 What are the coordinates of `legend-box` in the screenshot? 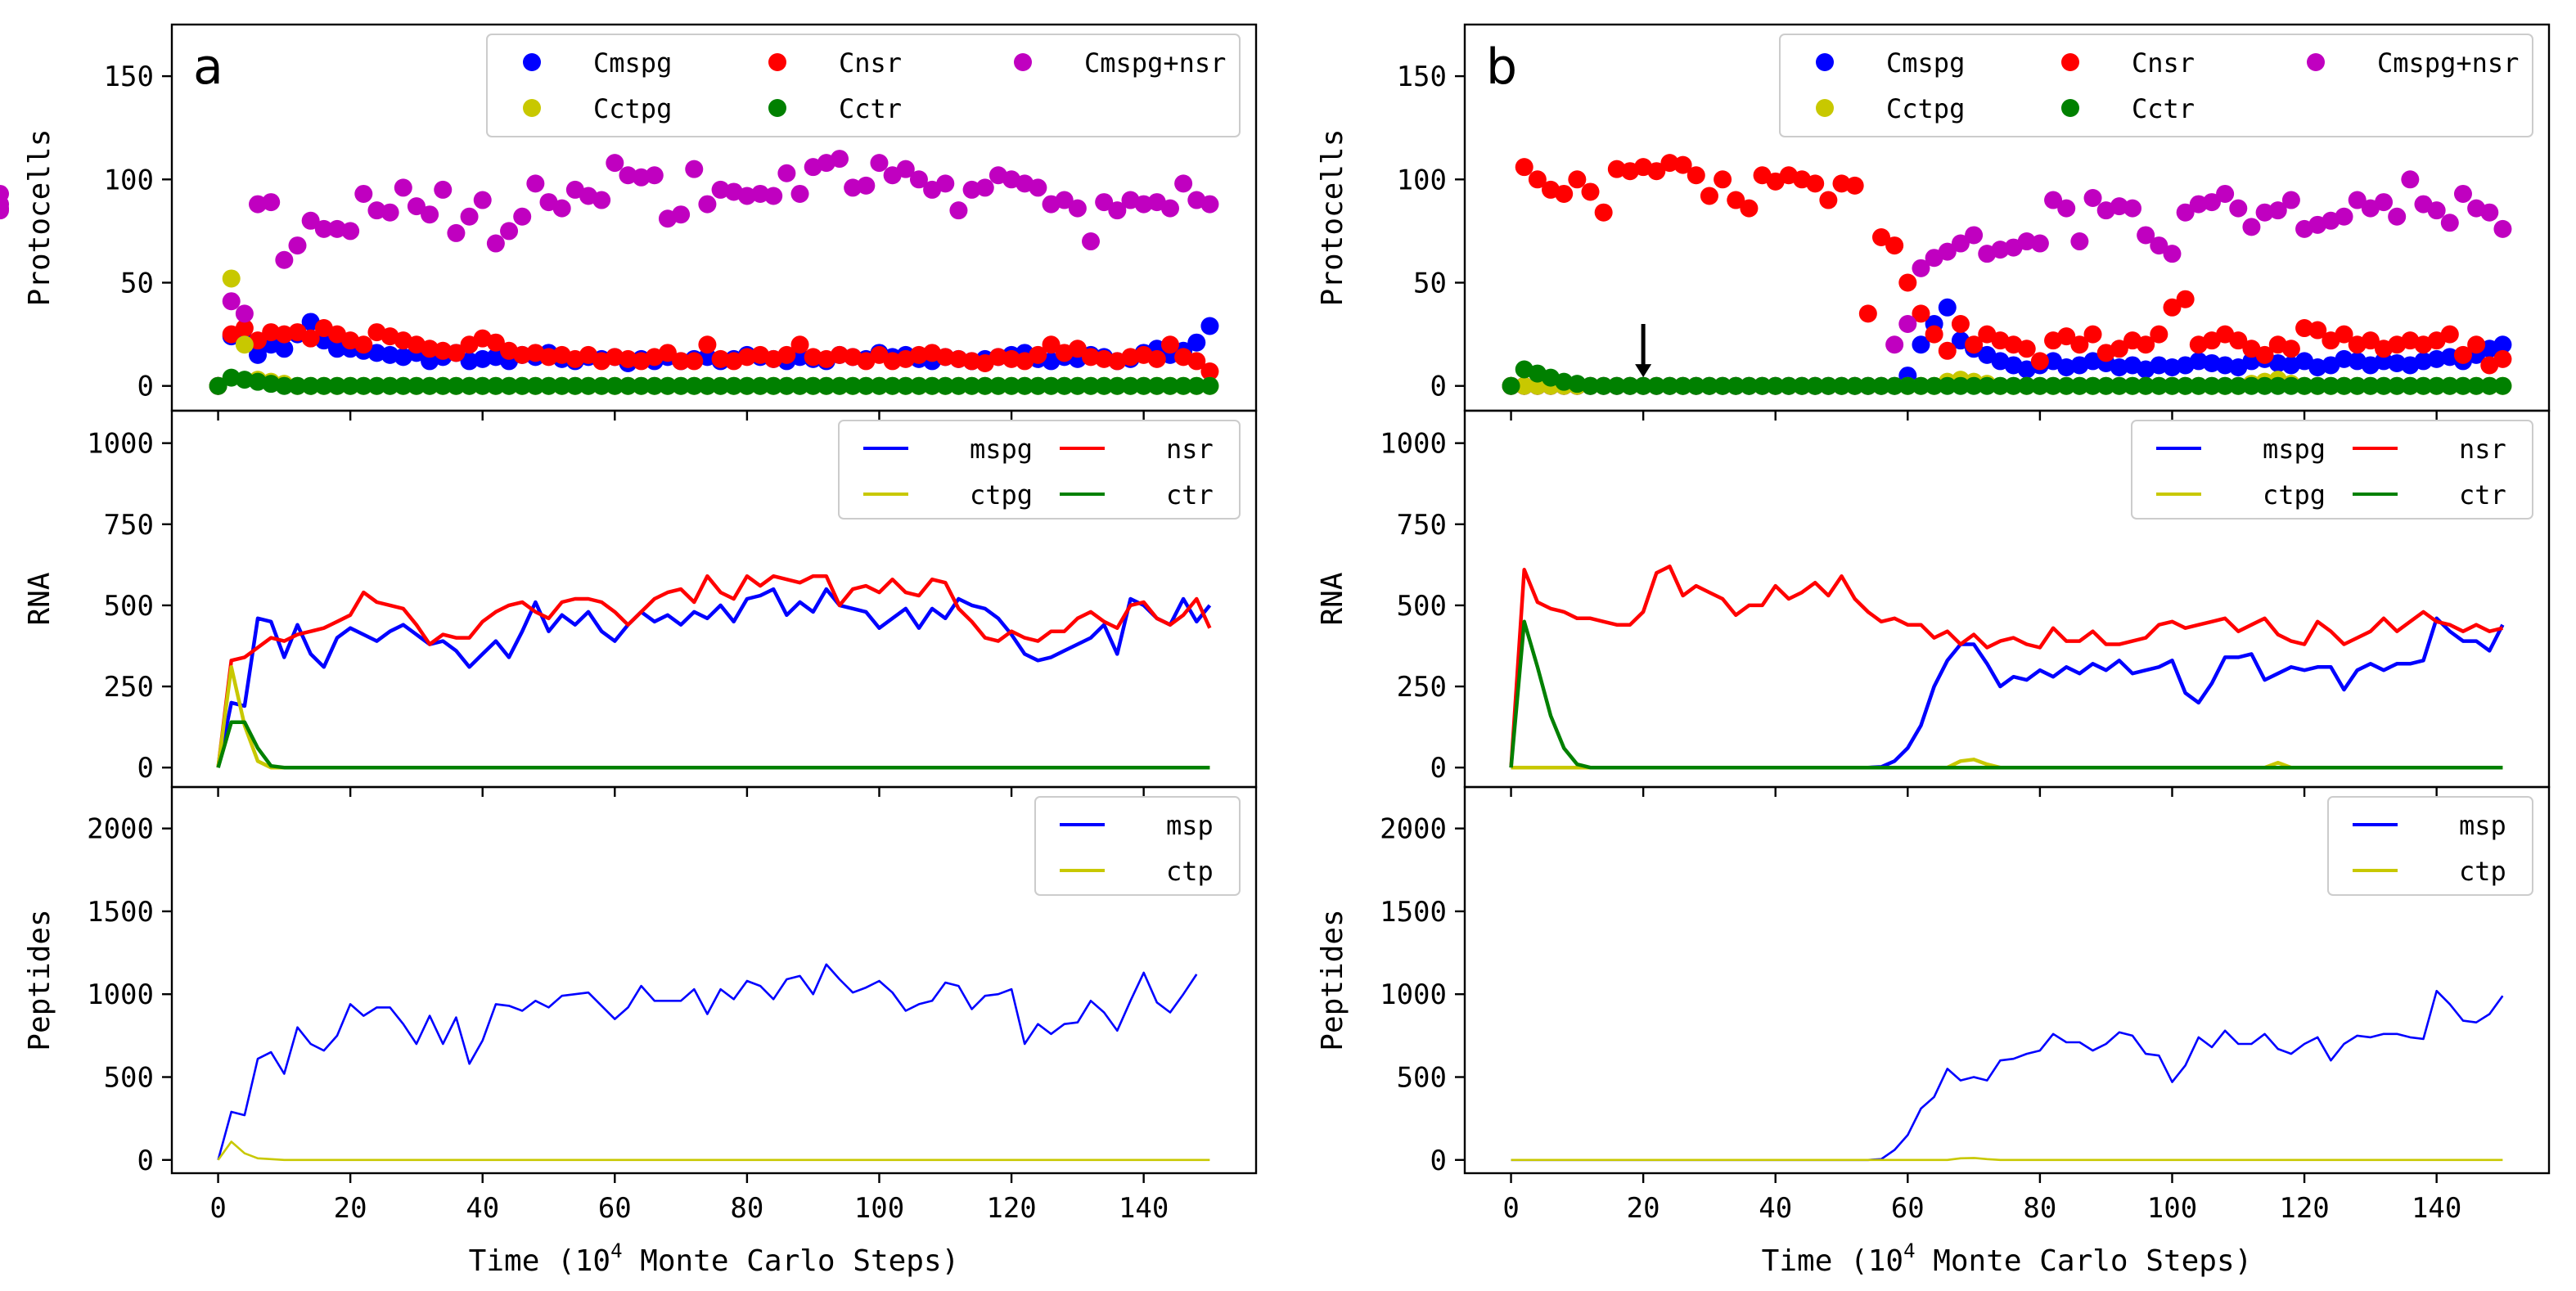 It's located at (1039, 470).